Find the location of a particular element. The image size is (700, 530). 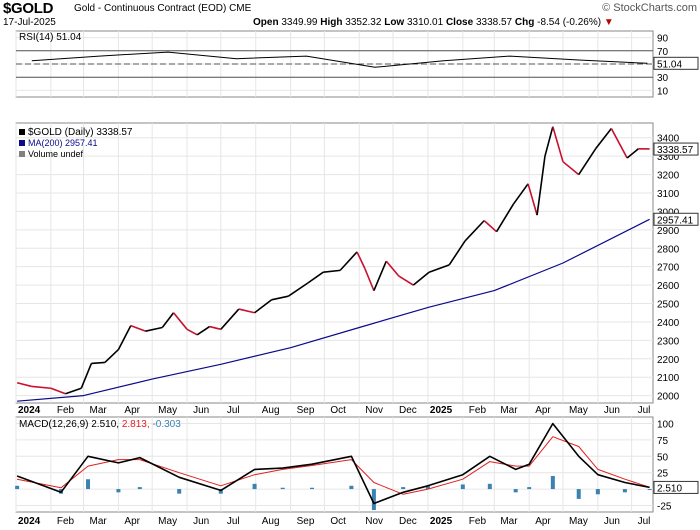

ma200-last-box is located at coordinates (676, 219).